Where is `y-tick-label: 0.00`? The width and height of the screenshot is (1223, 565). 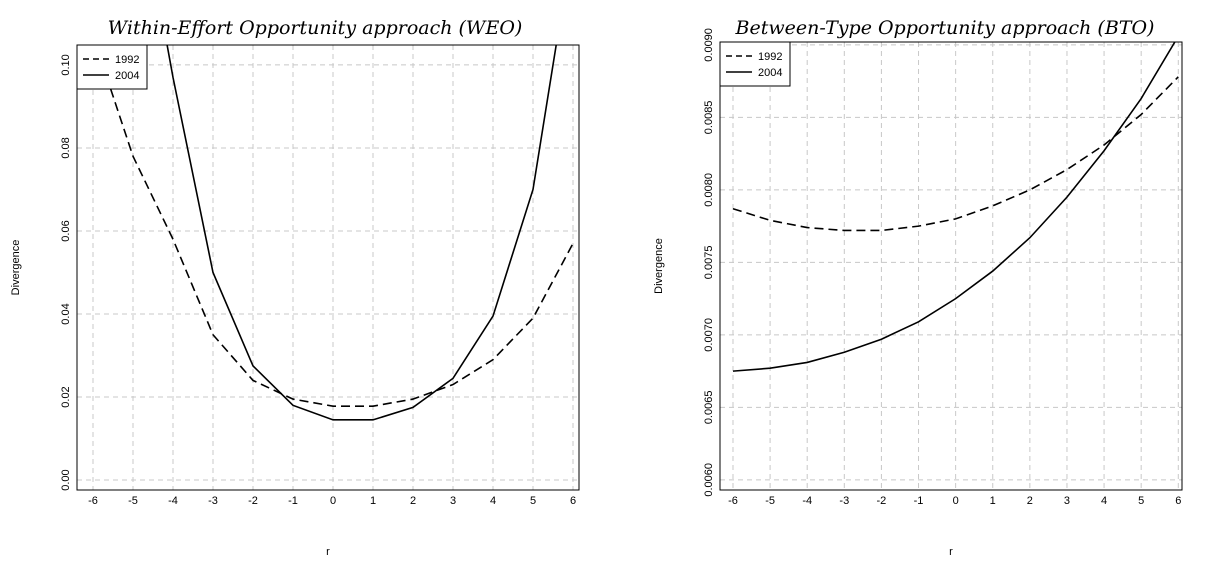
y-tick-label: 0.00 is located at coordinates (66, 479).